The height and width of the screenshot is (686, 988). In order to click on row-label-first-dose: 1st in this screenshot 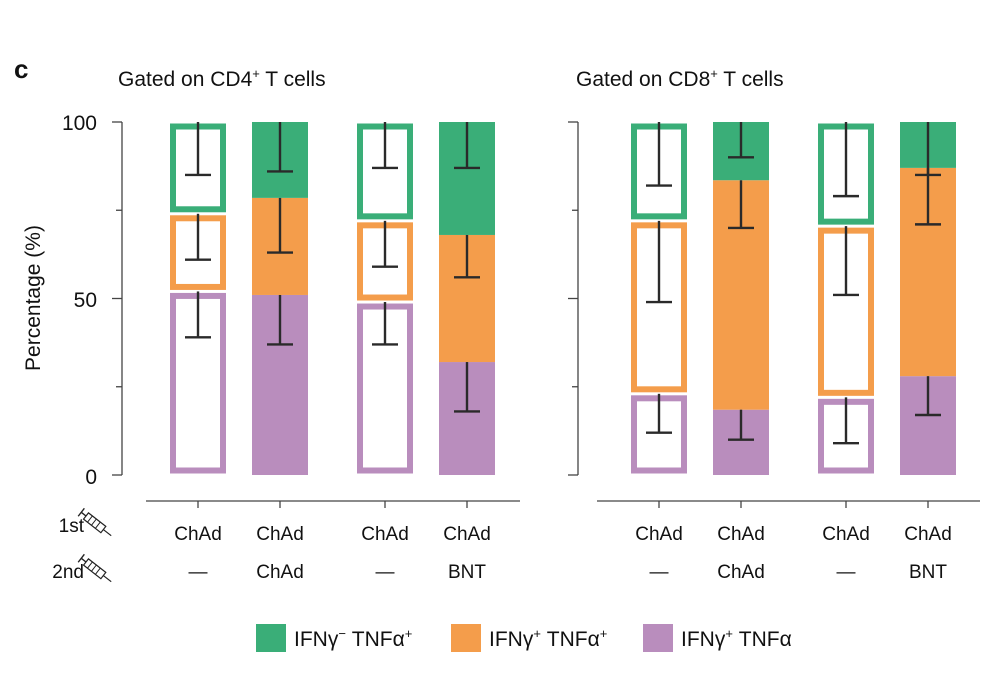, I will do `click(72, 526)`.